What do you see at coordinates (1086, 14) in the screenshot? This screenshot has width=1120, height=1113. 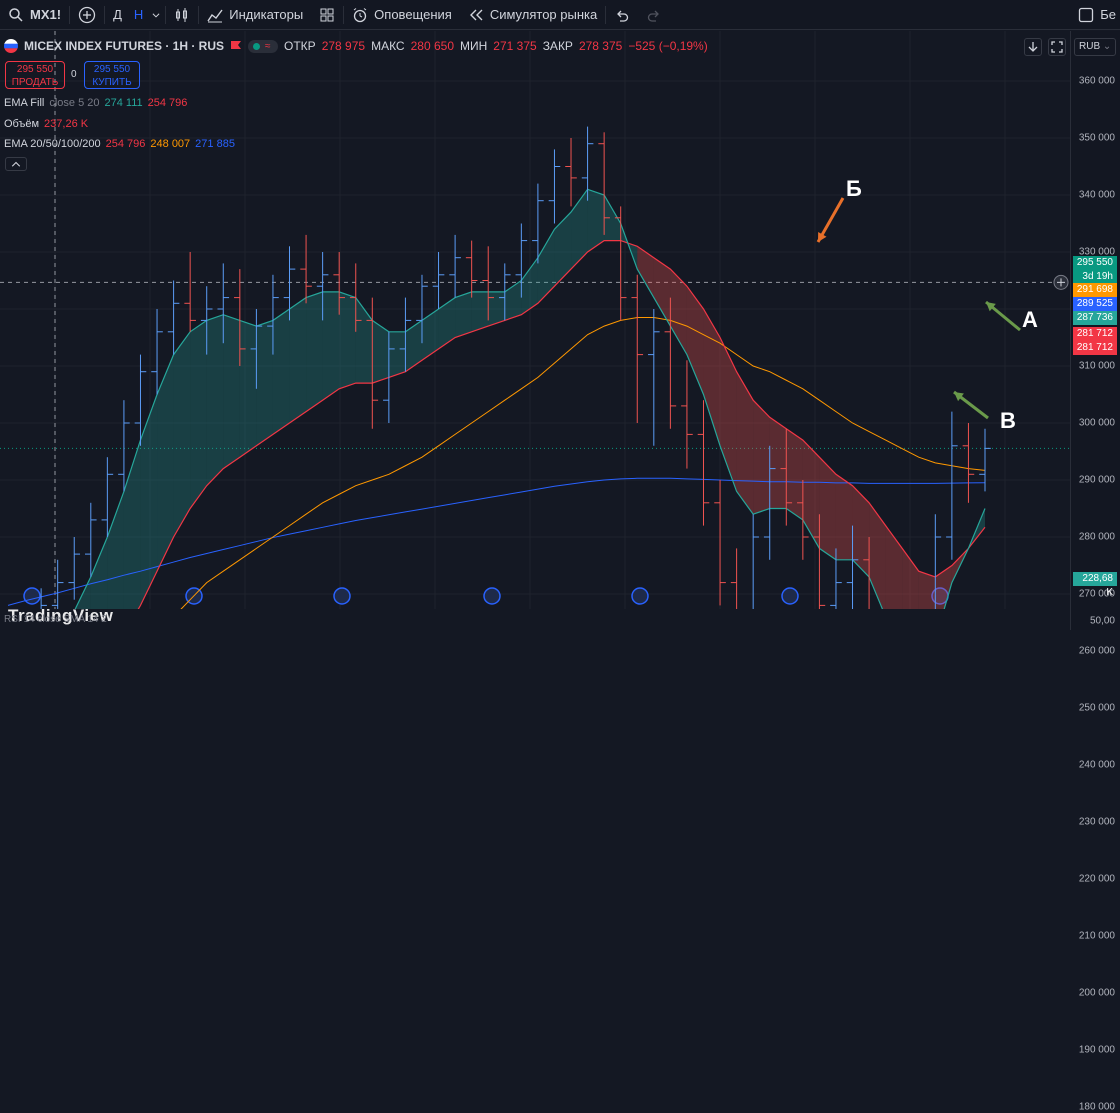 I see `checkbox-icon` at bounding box center [1086, 14].